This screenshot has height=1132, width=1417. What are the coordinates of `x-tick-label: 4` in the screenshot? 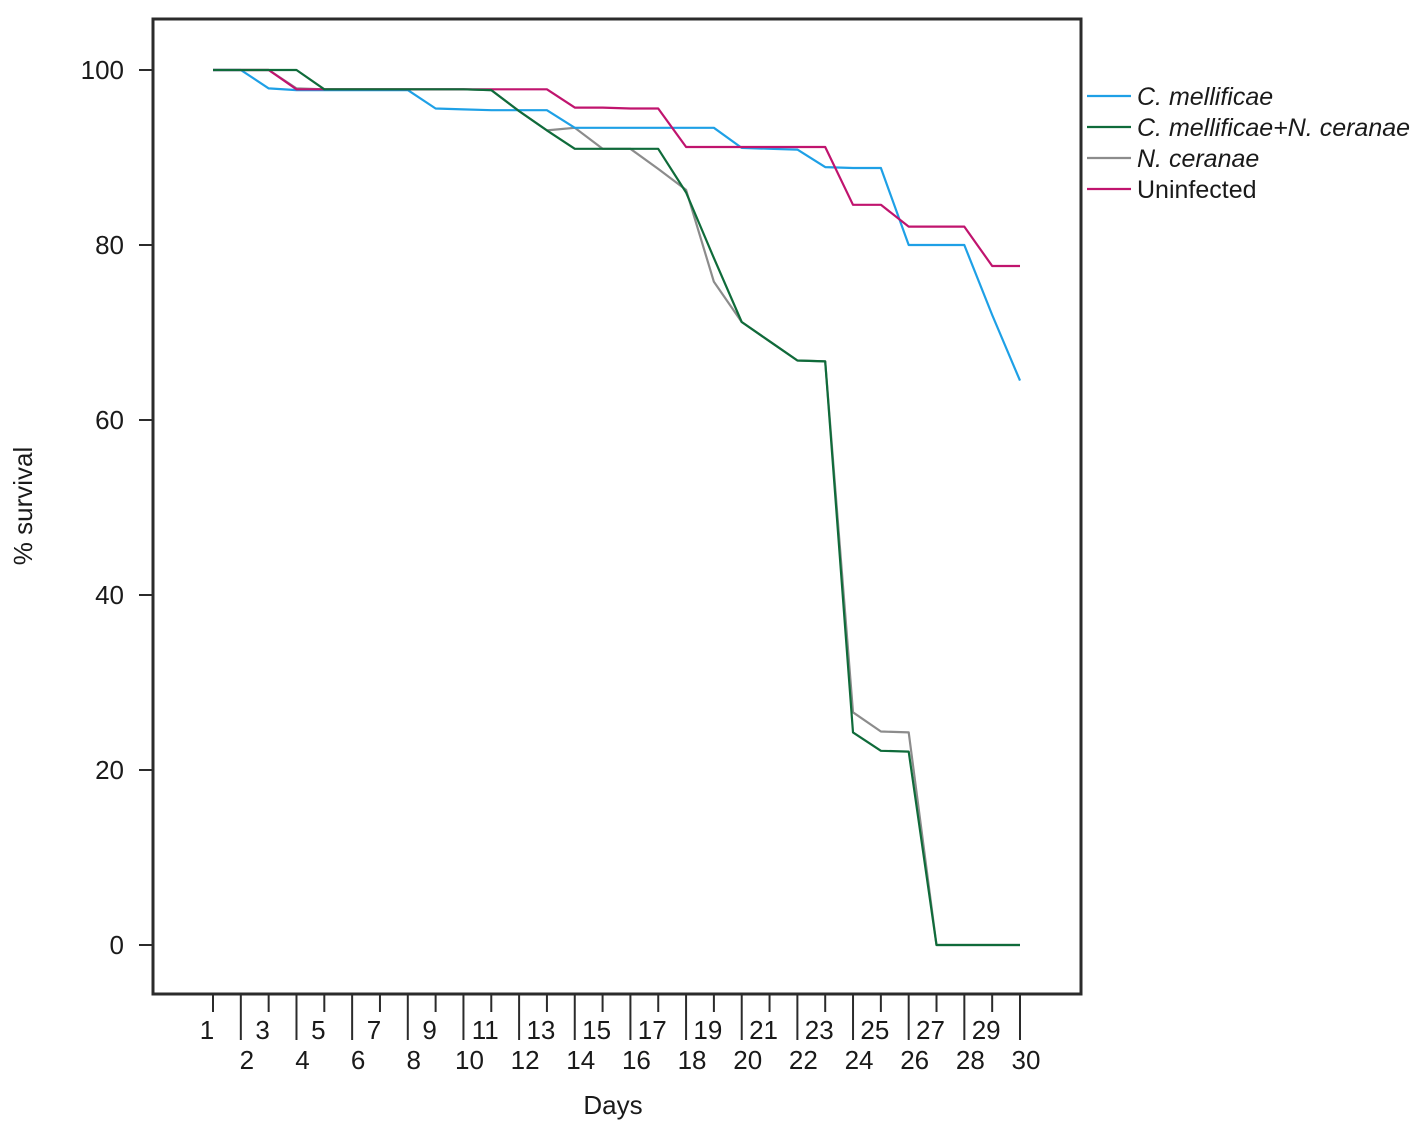 It's located at (302, 1060).